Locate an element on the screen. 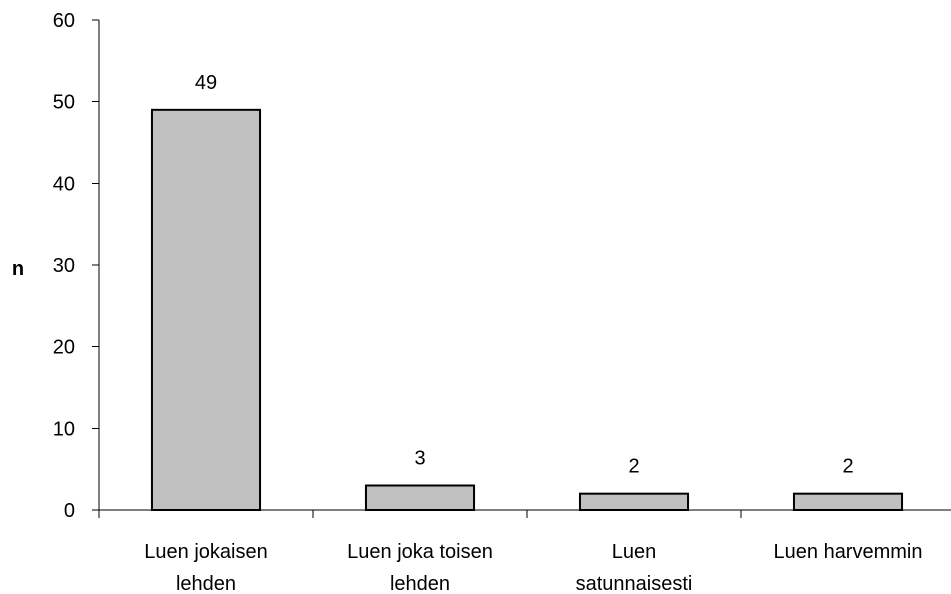 The width and height of the screenshot is (951, 594). category-label: Luen harvemmin is located at coordinates (848, 552).